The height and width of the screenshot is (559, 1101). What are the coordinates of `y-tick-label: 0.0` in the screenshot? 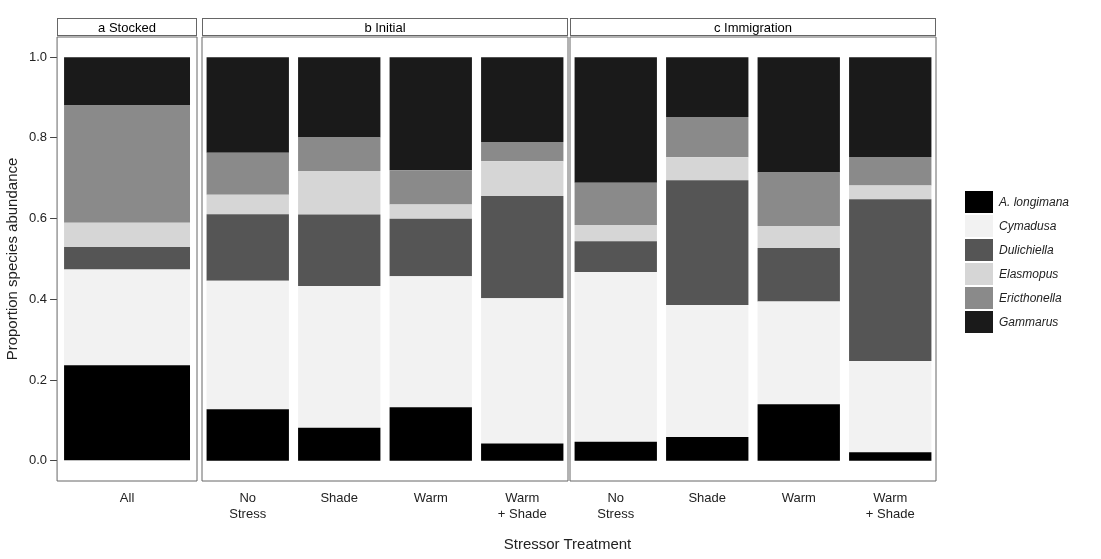 It's located at (38, 460).